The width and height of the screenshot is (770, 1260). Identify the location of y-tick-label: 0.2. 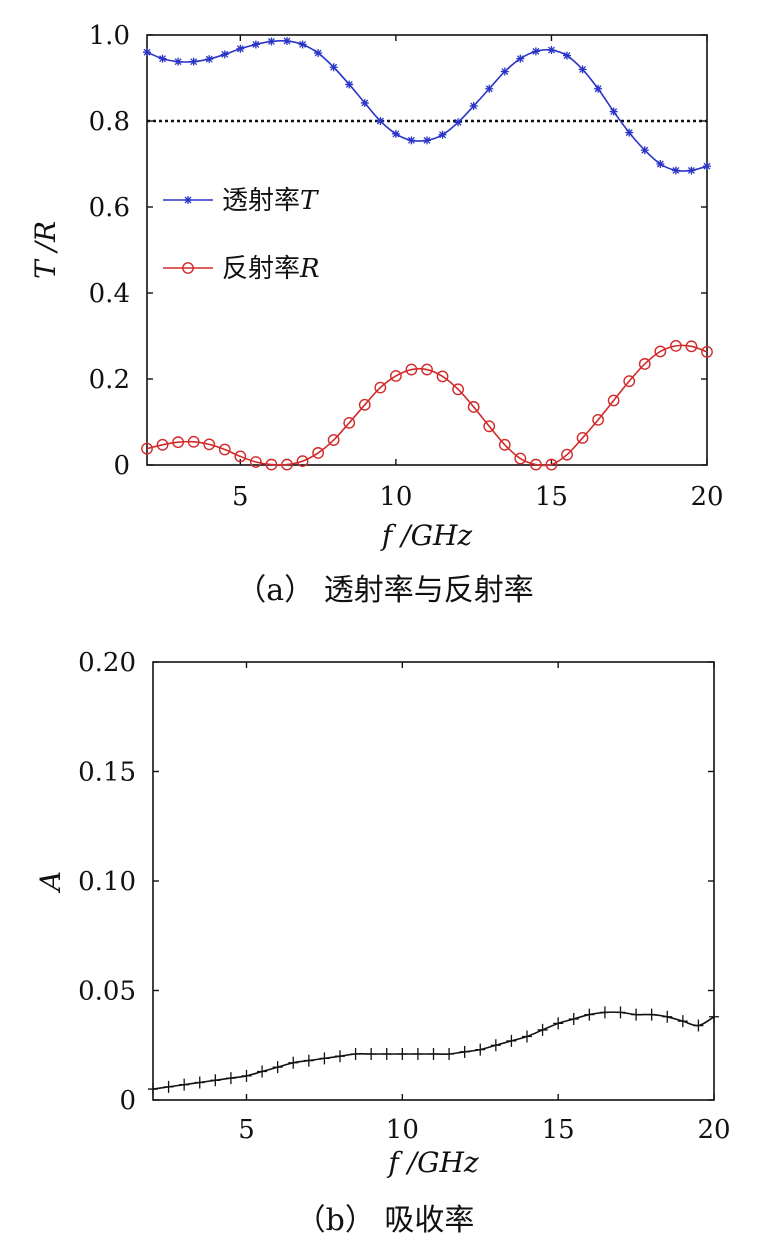
(109, 380).